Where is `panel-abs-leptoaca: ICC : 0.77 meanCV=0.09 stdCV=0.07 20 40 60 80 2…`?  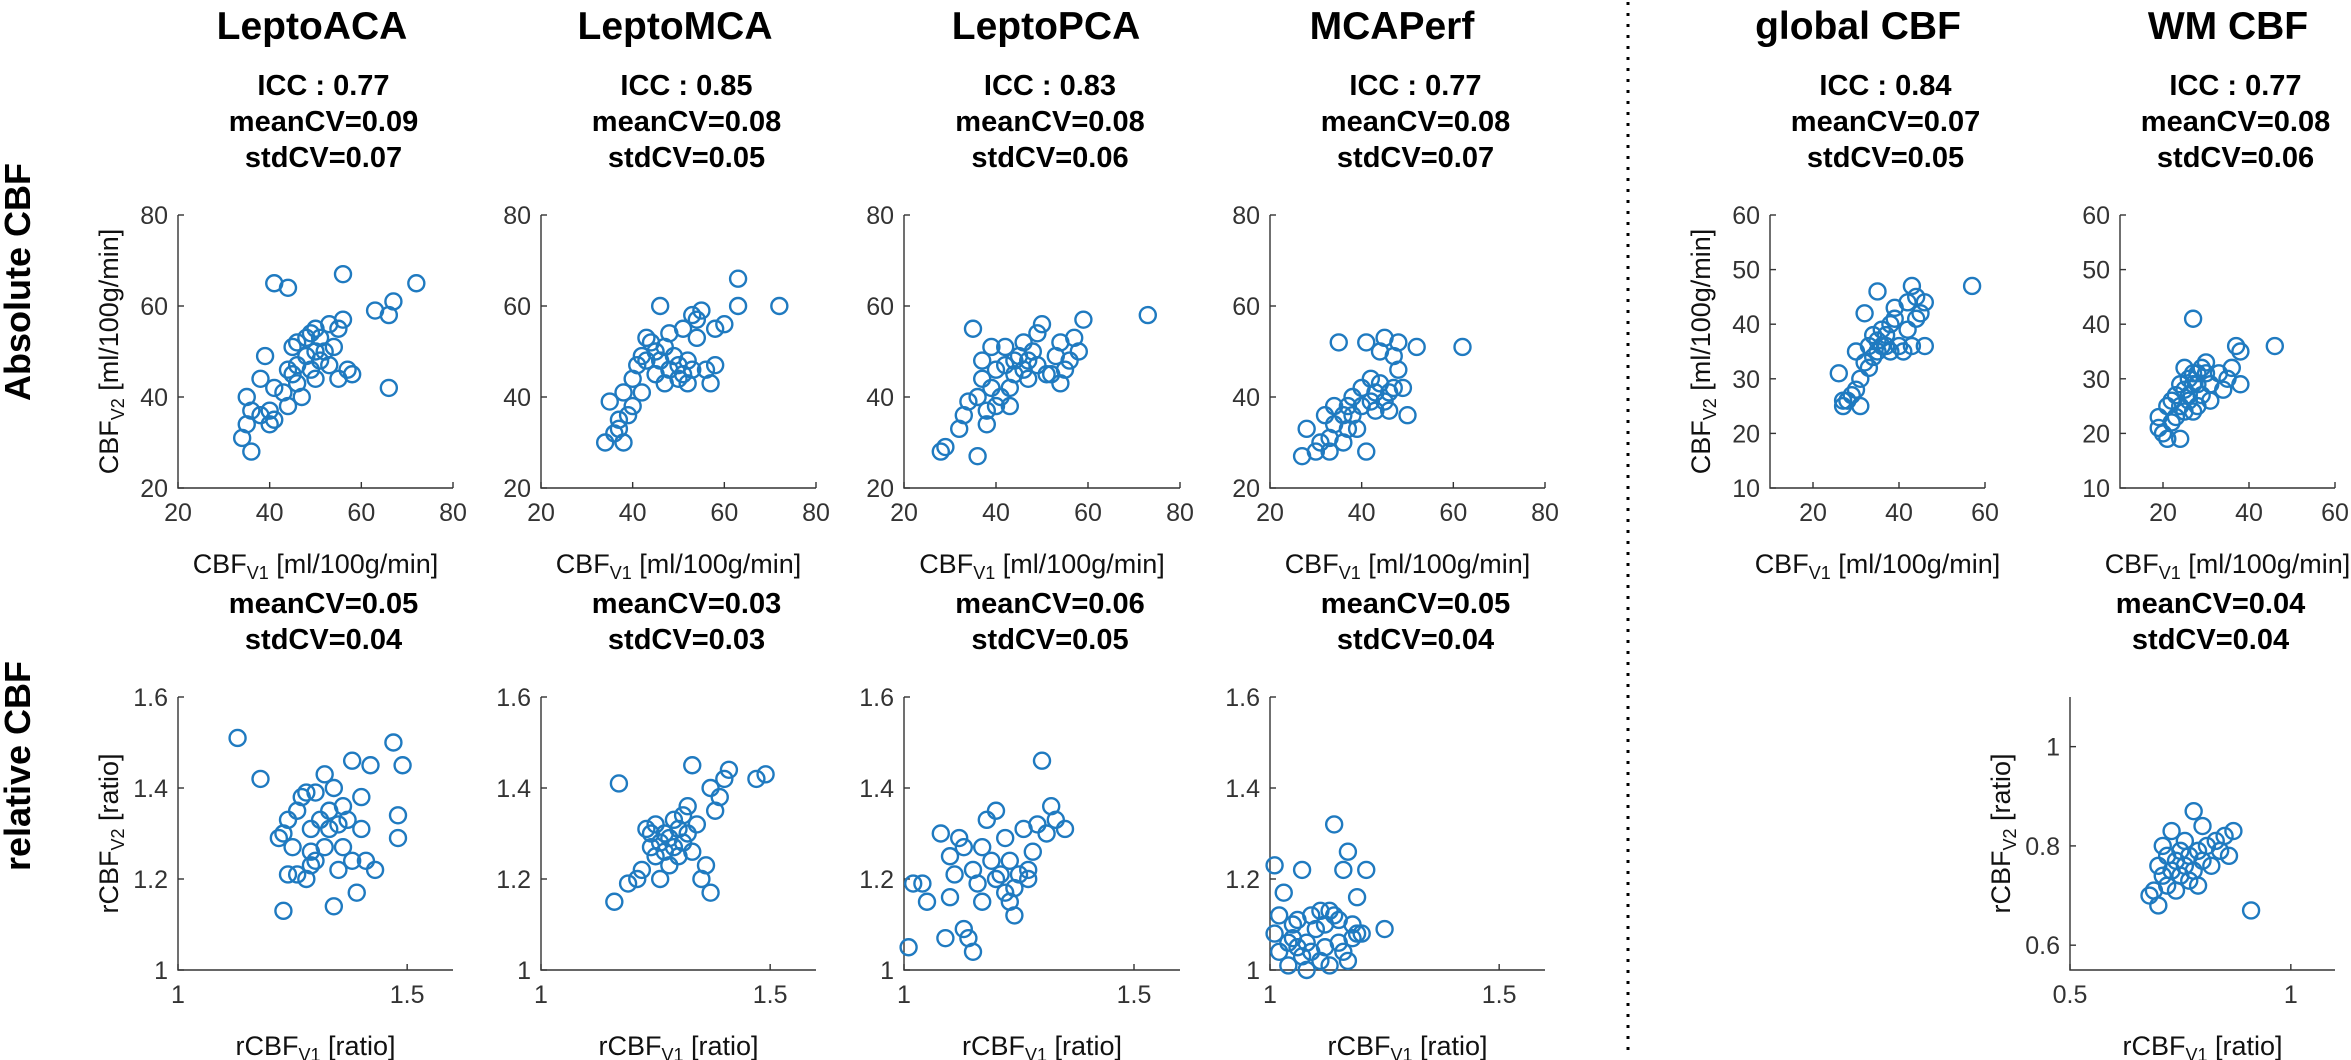
panel-abs-leptoaca: ICC : 0.77 meanCV=0.09 stdCV=0.07 20 40 60 80 2… is located at coordinates (280, 326).